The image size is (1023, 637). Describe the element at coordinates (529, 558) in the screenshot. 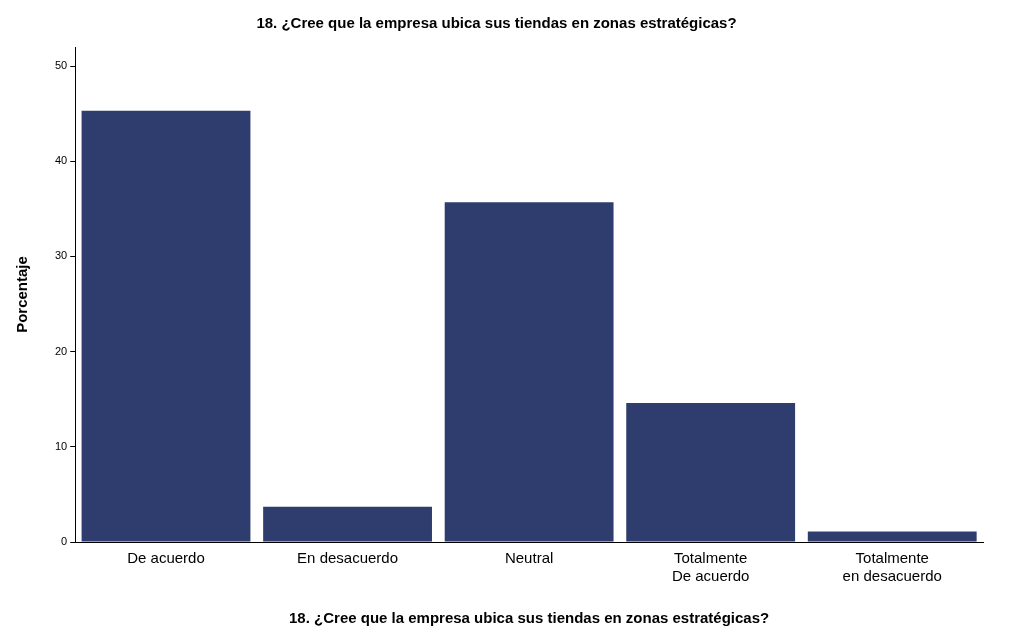

I see `x-tick-label: Neutral` at that location.